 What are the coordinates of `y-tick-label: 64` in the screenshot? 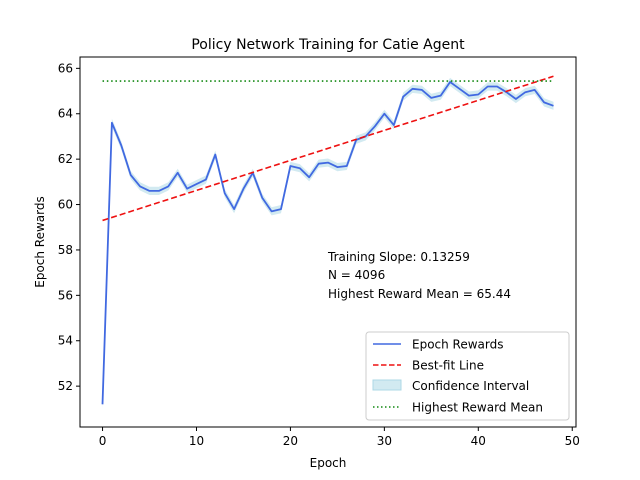 It's located at (65, 114).